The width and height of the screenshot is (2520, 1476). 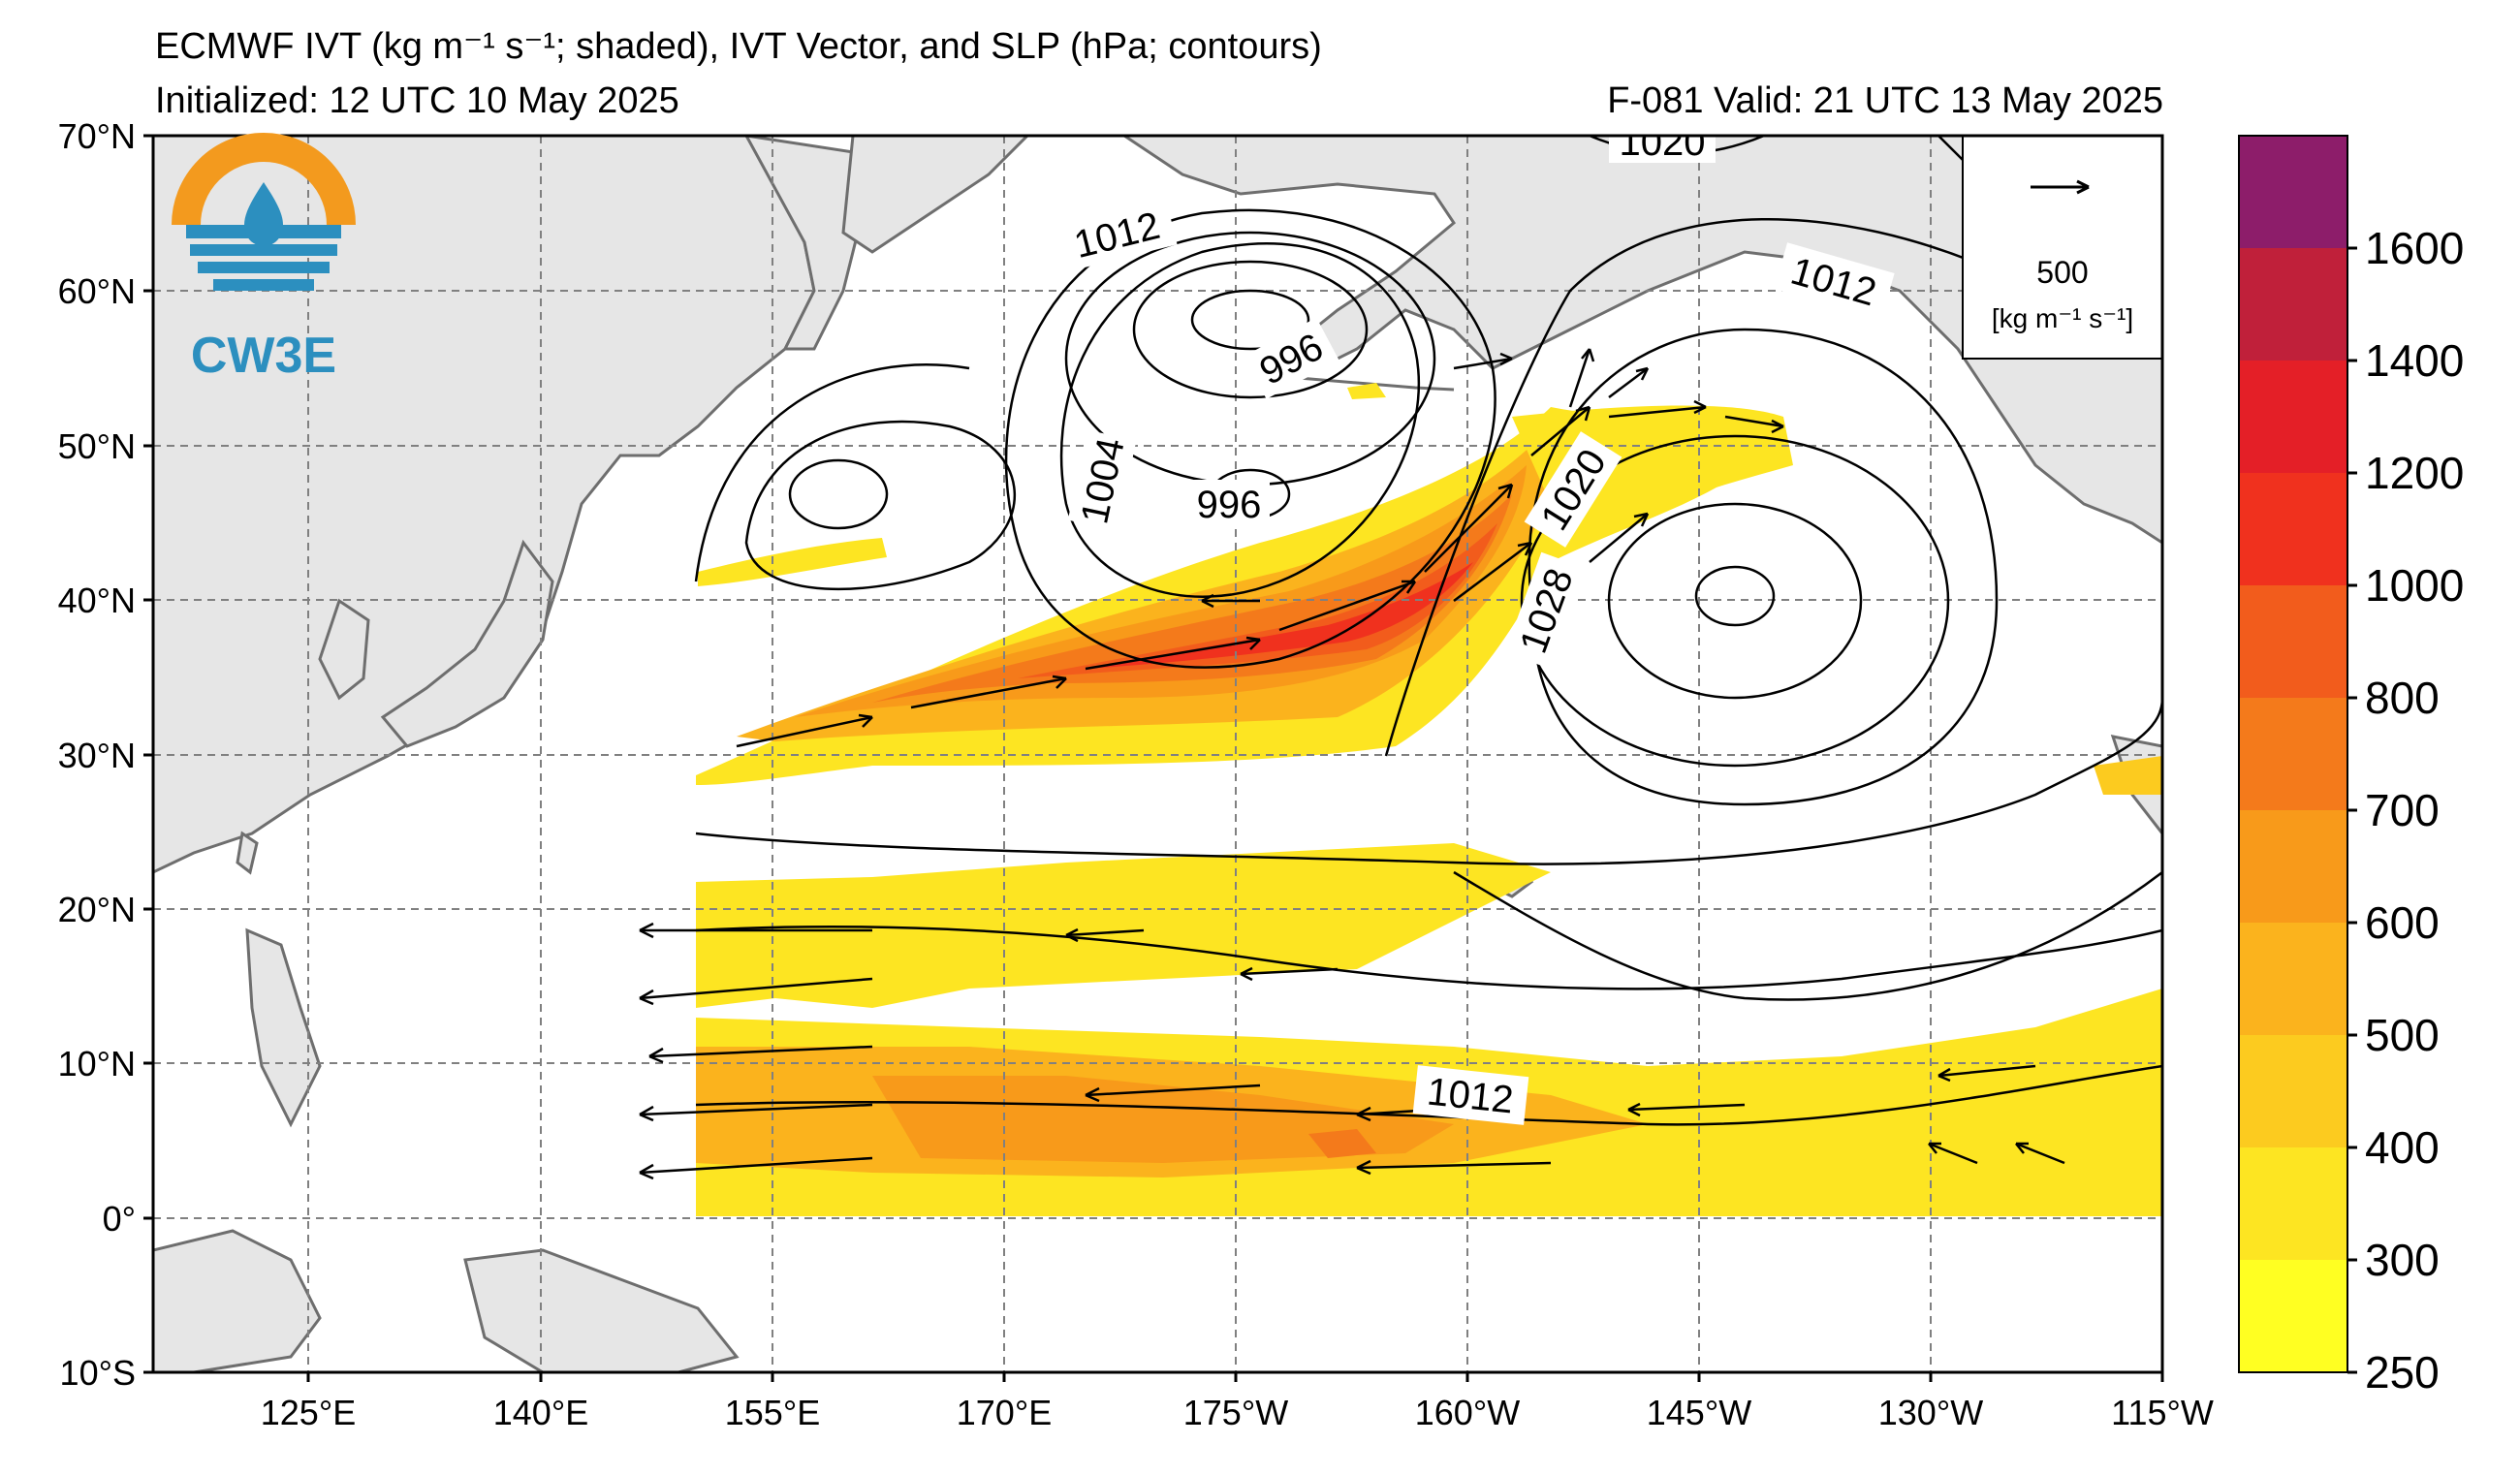 I want to click on contour-label: 996, so click(x=1230, y=505).